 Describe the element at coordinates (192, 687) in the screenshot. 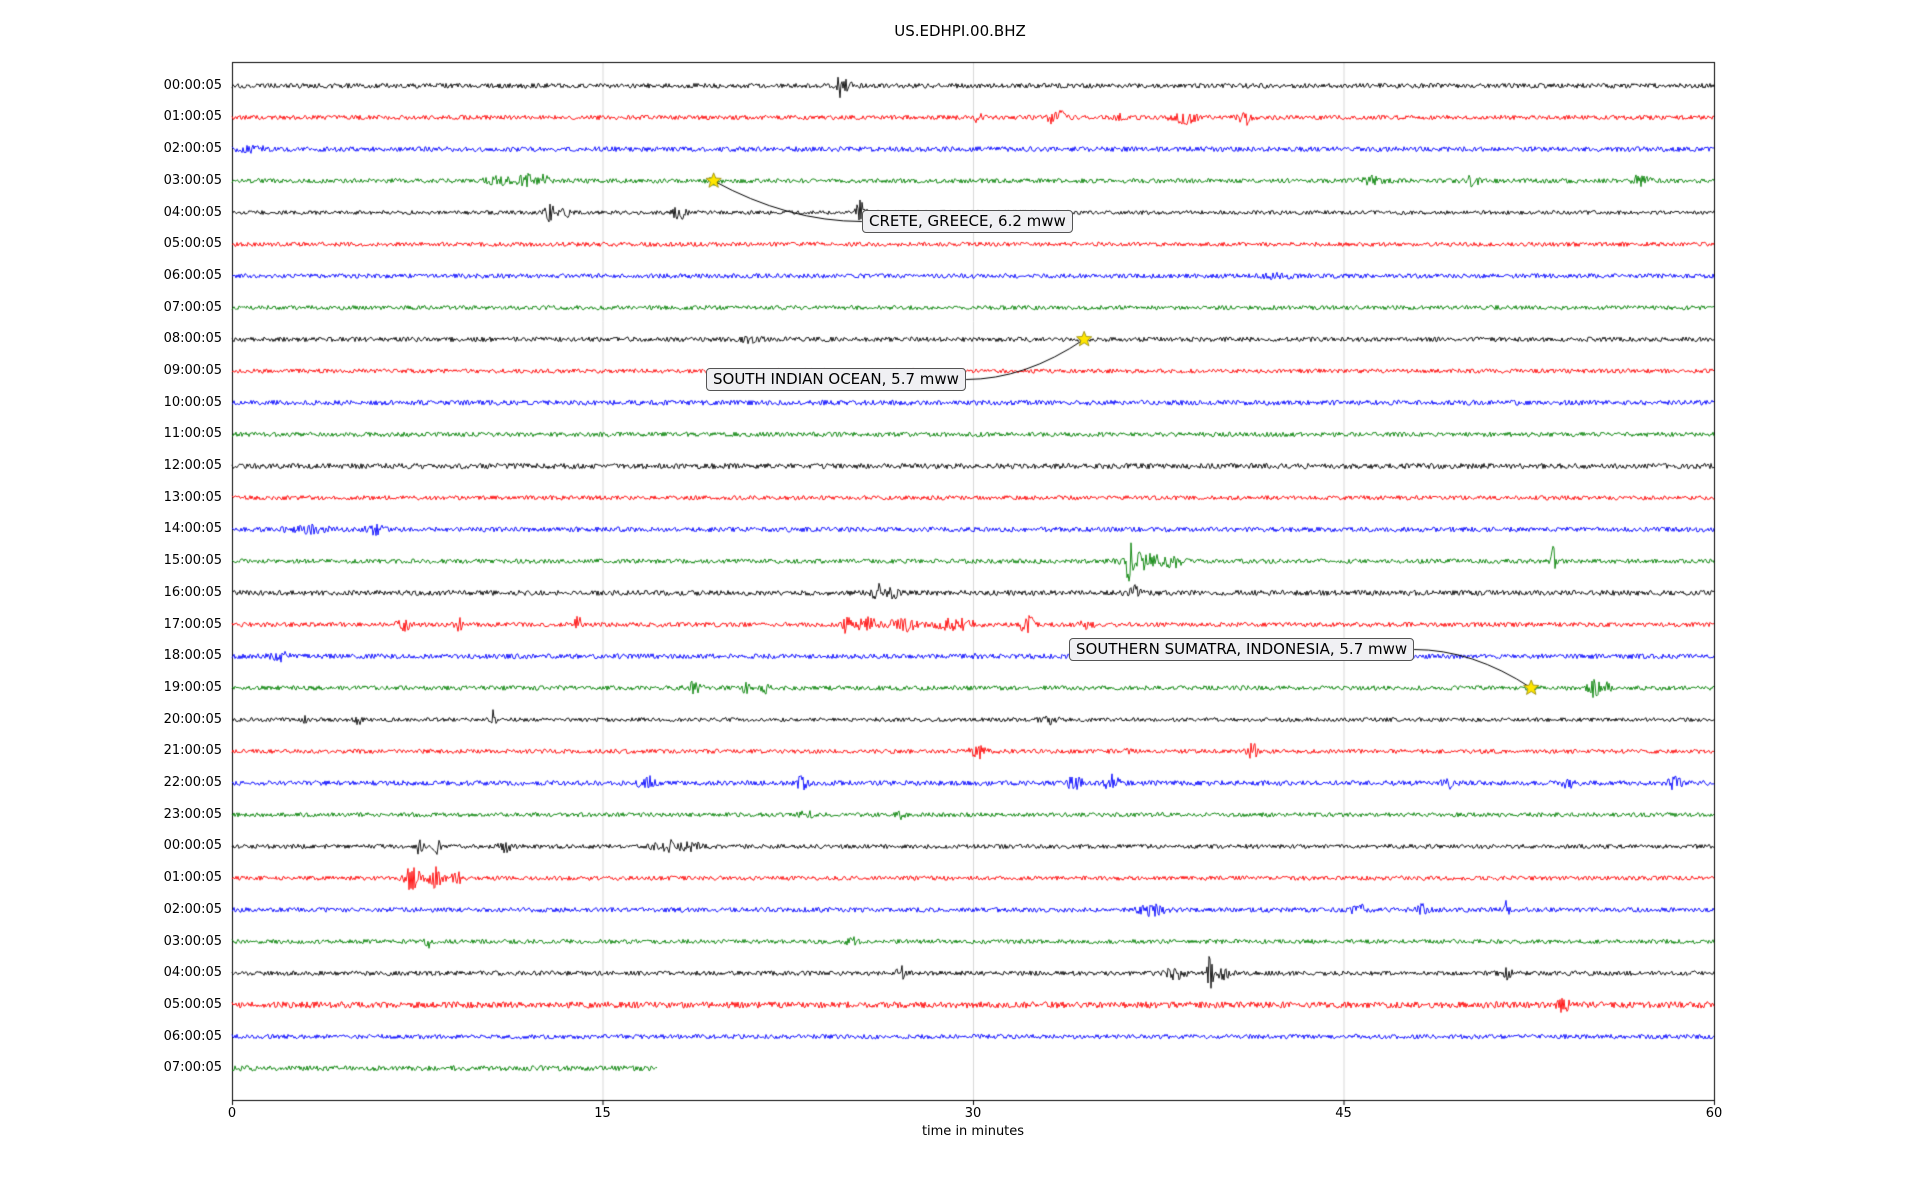

I see `trace-time-label: 19:00:05` at that location.